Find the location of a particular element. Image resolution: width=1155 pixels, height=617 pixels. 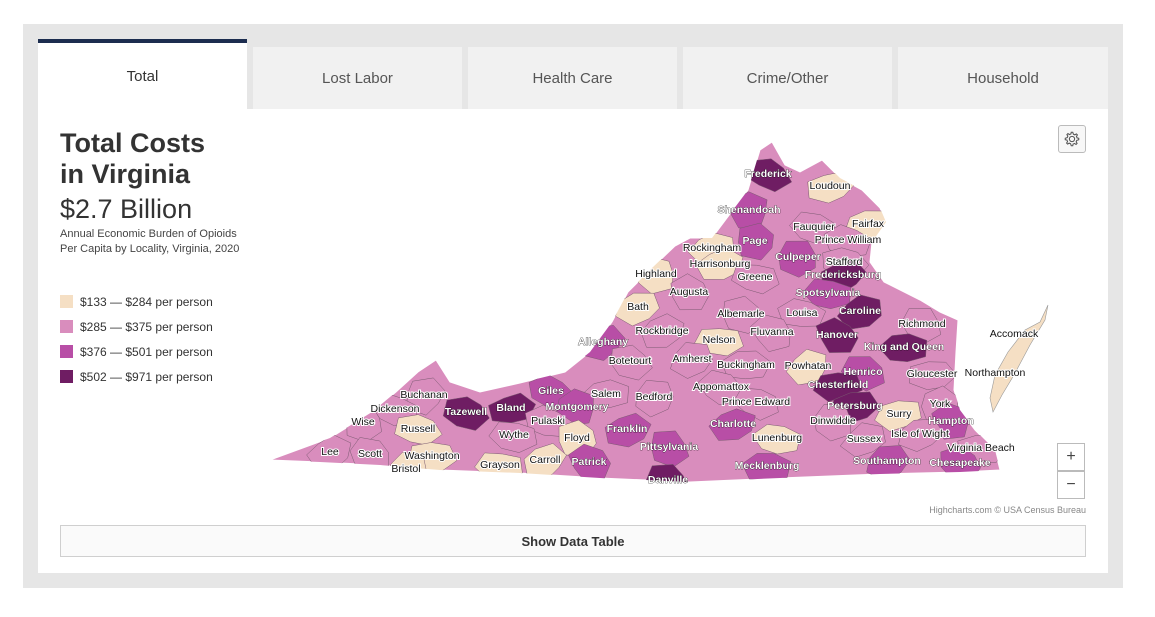

locality-label: King and Queen is located at coordinates (904, 347).